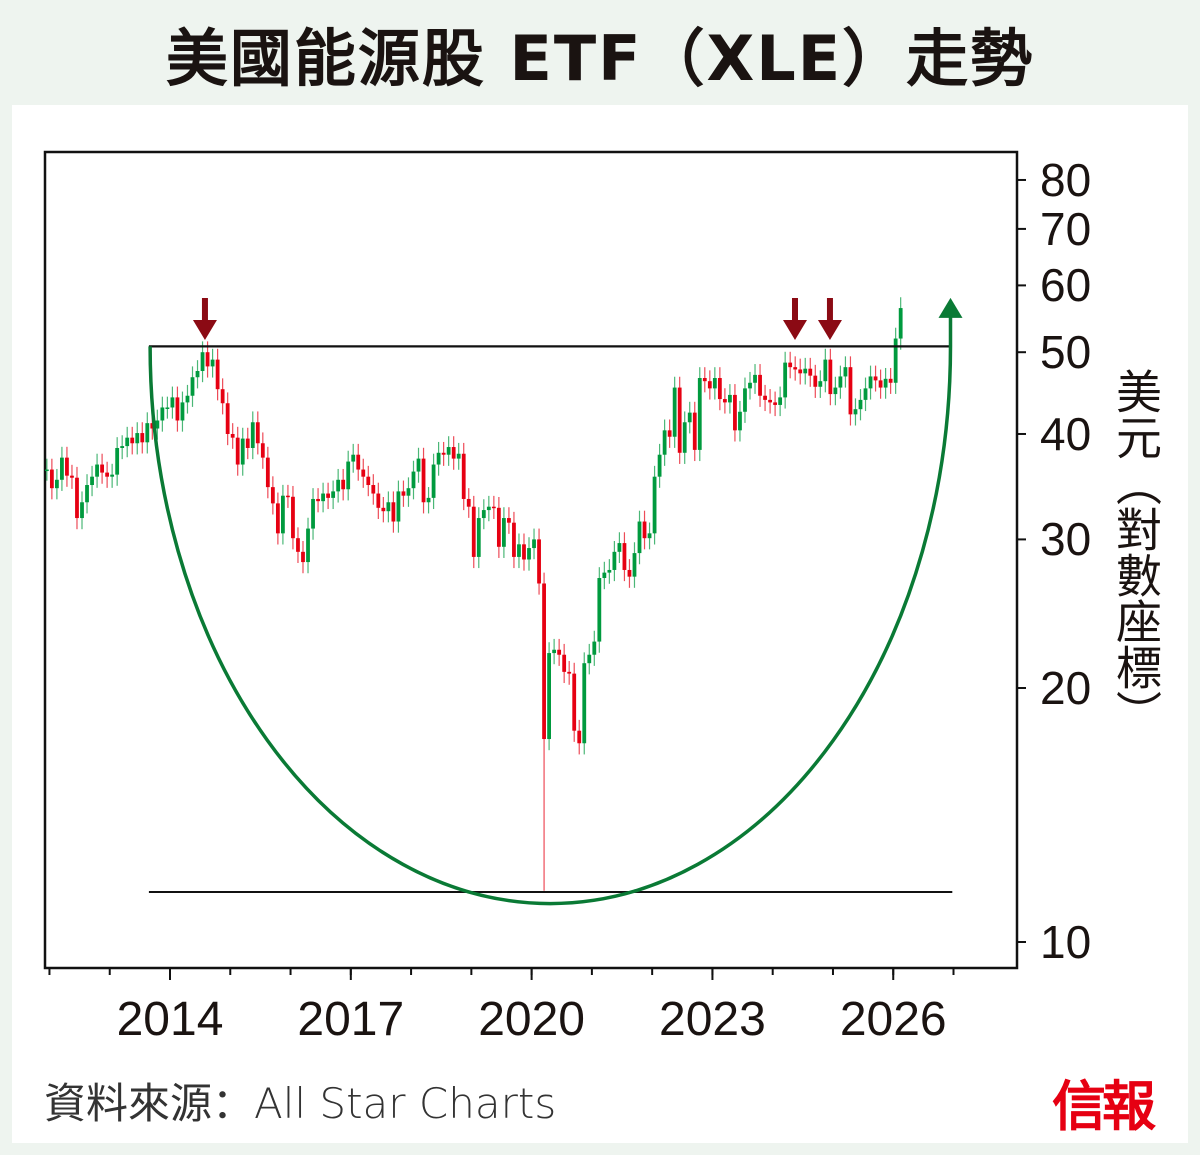 Image resolution: width=1200 pixels, height=1155 pixels. What do you see at coordinates (170, 1019) in the screenshot?
I see `x-tick-label: 2014` at bounding box center [170, 1019].